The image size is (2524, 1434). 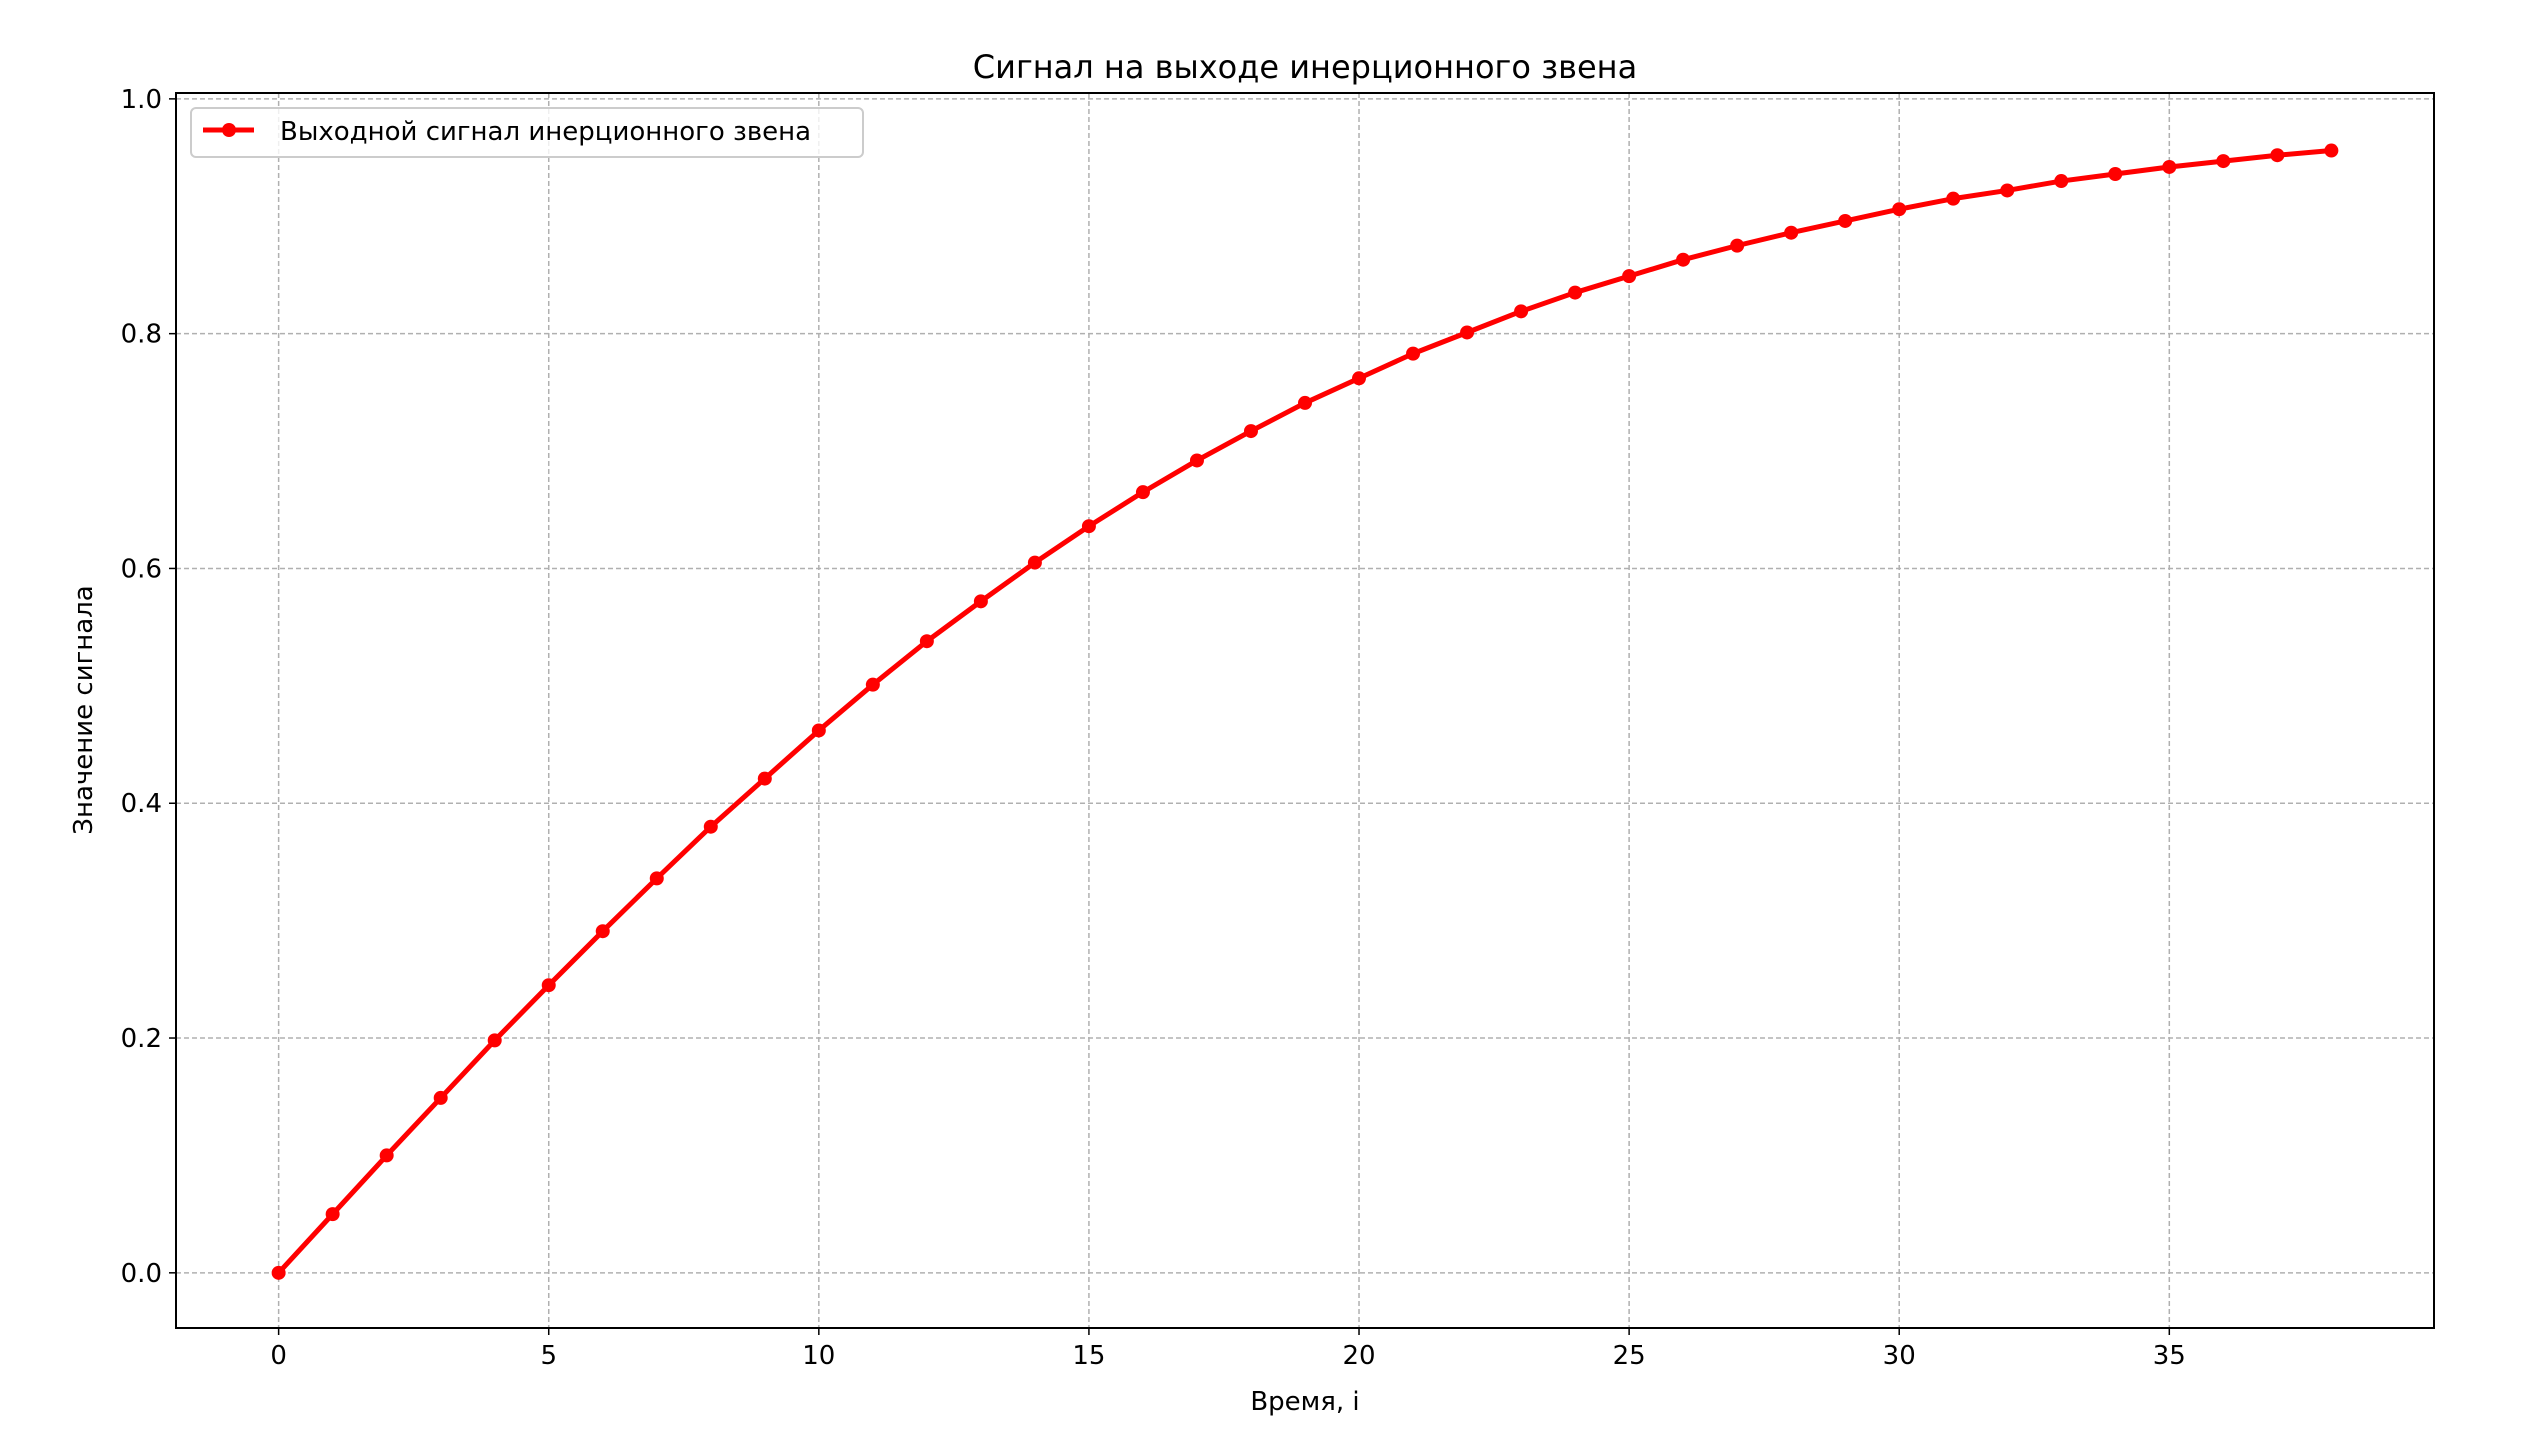 What do you see at coordinates (229, 130) in the screenshot?
I see `legend-marker` at bounding box center [229, 130].